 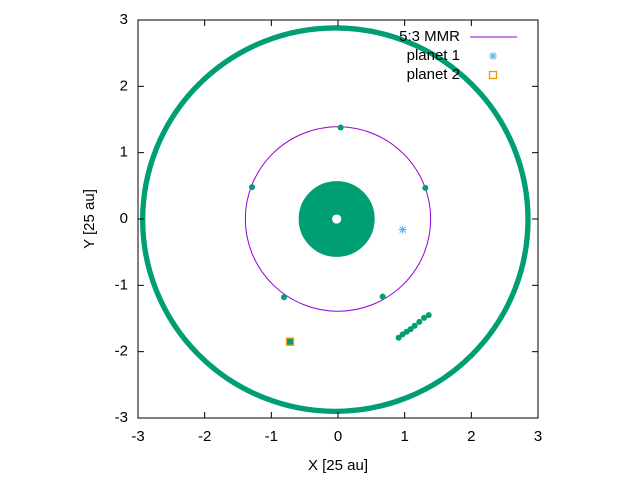 What do you see at coordinates (538, 436) in the screenshot?
I see `x-tick-label: 3` at bounding box center [538, 436].